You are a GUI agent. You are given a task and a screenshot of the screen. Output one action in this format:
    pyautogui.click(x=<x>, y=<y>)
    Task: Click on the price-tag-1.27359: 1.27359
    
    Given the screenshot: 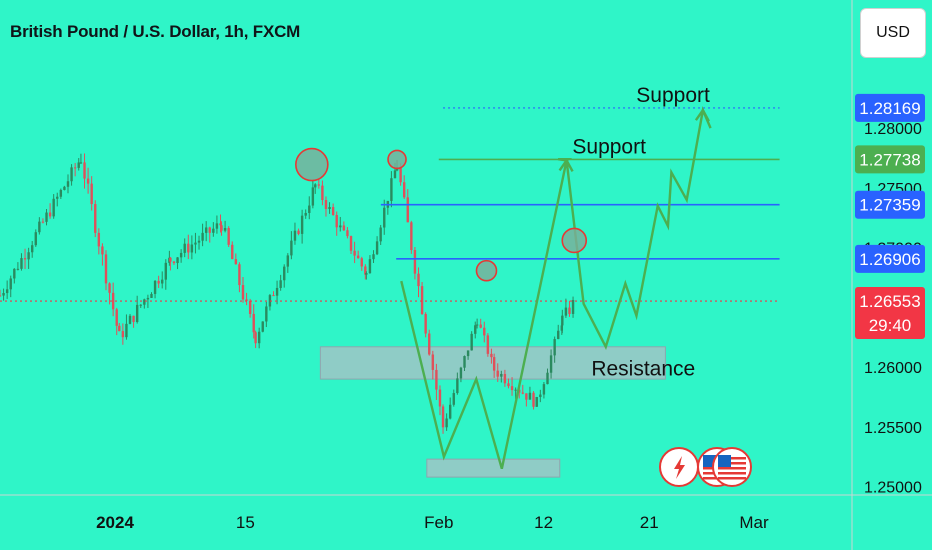 What is the action you would take?
    pyautogui.click(x=890, y=204)
    